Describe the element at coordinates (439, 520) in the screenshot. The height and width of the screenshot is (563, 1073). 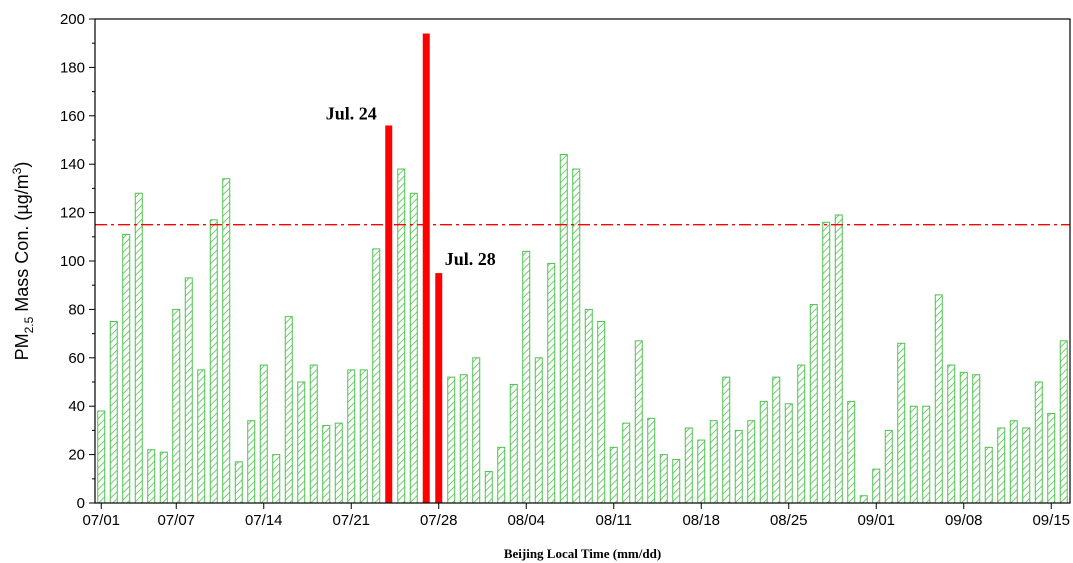
I see `x-tick-label: 07/28` at that location.